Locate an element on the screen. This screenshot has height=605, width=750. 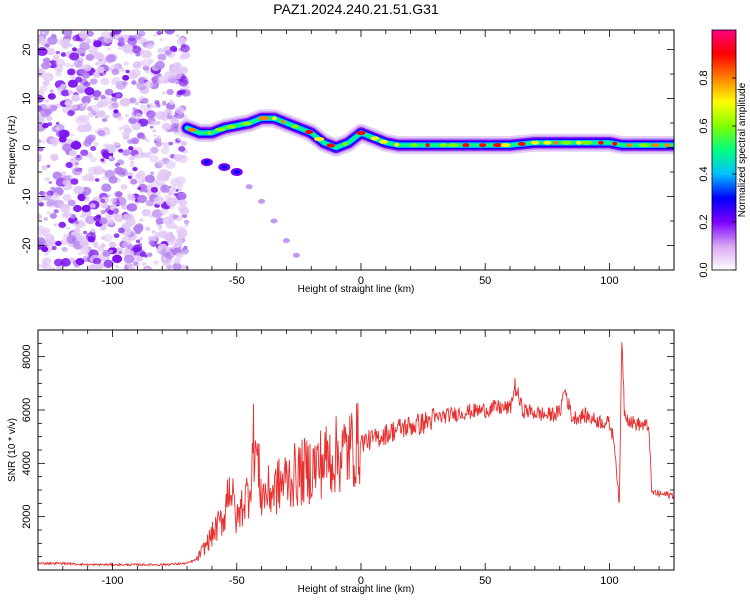
branch-point-core is located at coordinates (236, 172).